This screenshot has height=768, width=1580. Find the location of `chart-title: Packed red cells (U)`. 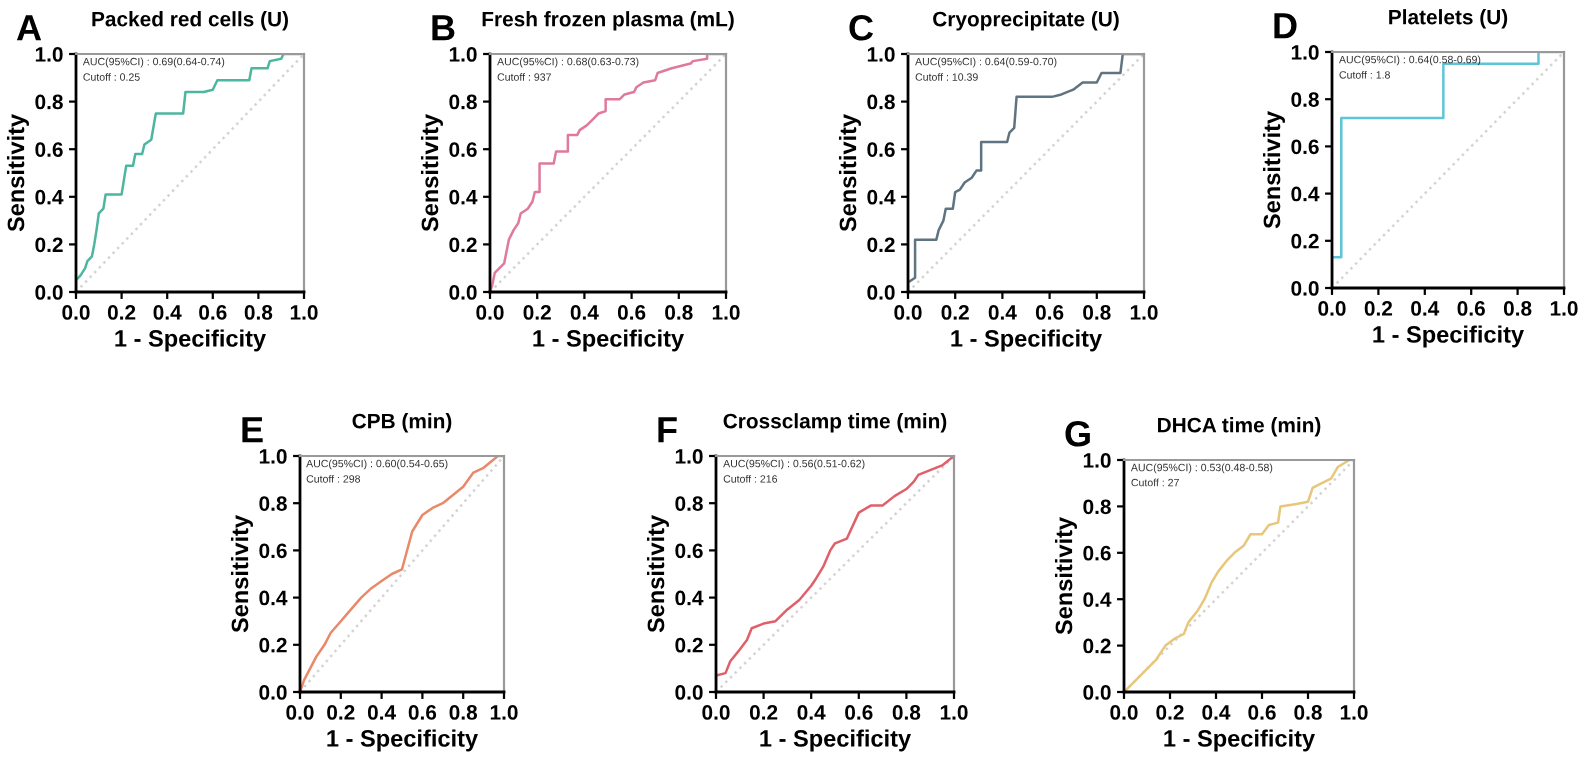

chart-title: Packed red cells (U) is located at coordinates (190, 21).